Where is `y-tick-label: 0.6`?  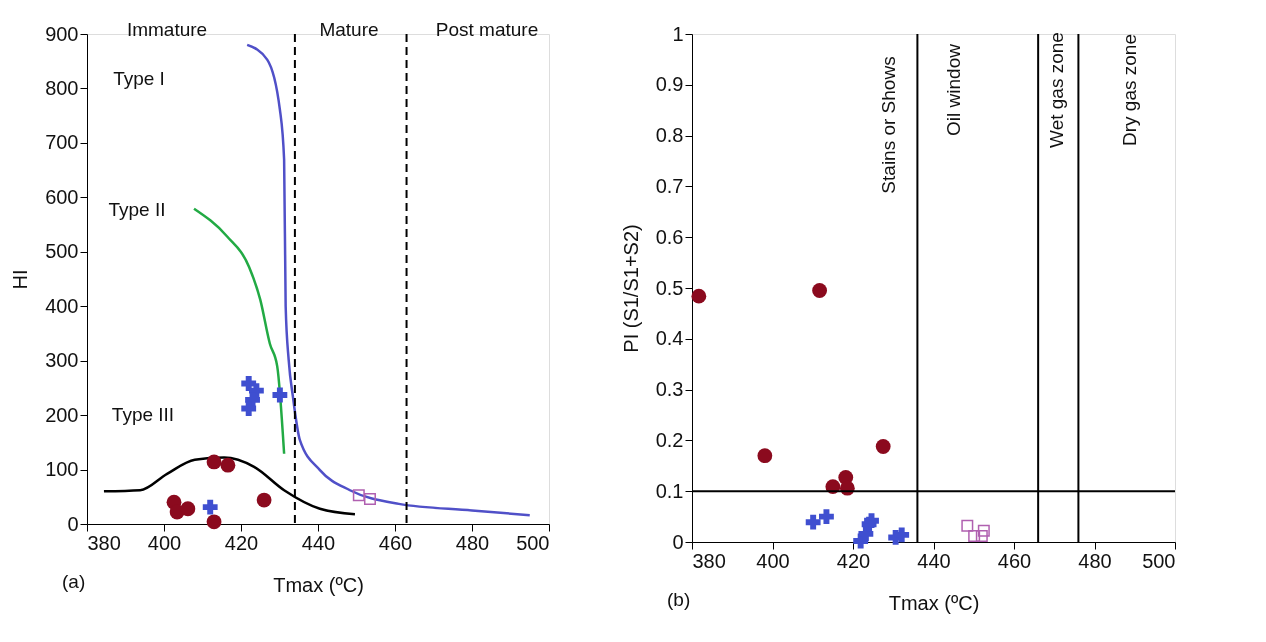 y-tick-label: 0.6 is located at coordinates (669, 236).